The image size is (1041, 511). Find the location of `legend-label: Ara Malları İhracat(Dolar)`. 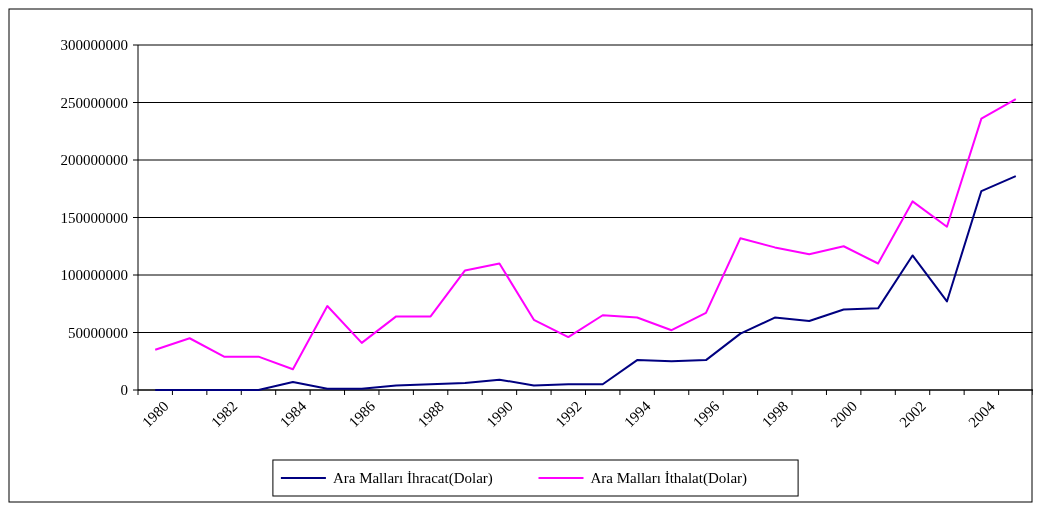

legend-label: Ara Malları İhracat(Dolar) is located at coordinates (412, 479).